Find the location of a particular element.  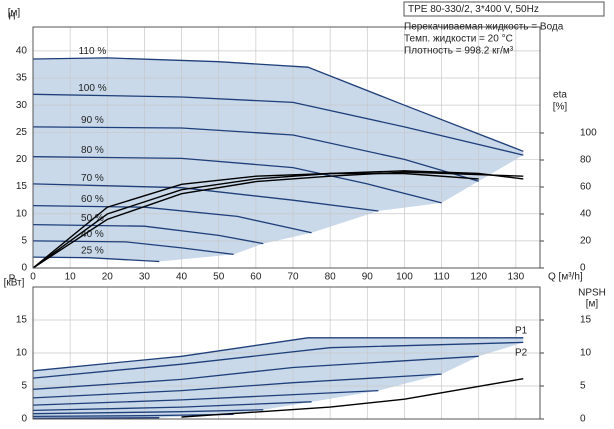

y2-tick-label: 40 is located at coordinates (586, 214).